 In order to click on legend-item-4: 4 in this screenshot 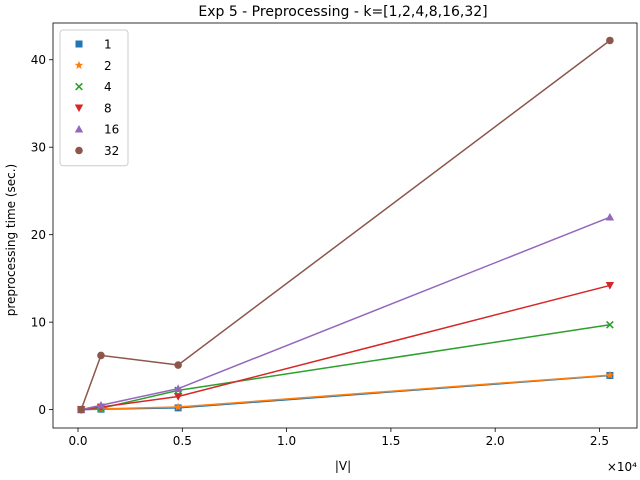, I will do `click(93, 87)`.